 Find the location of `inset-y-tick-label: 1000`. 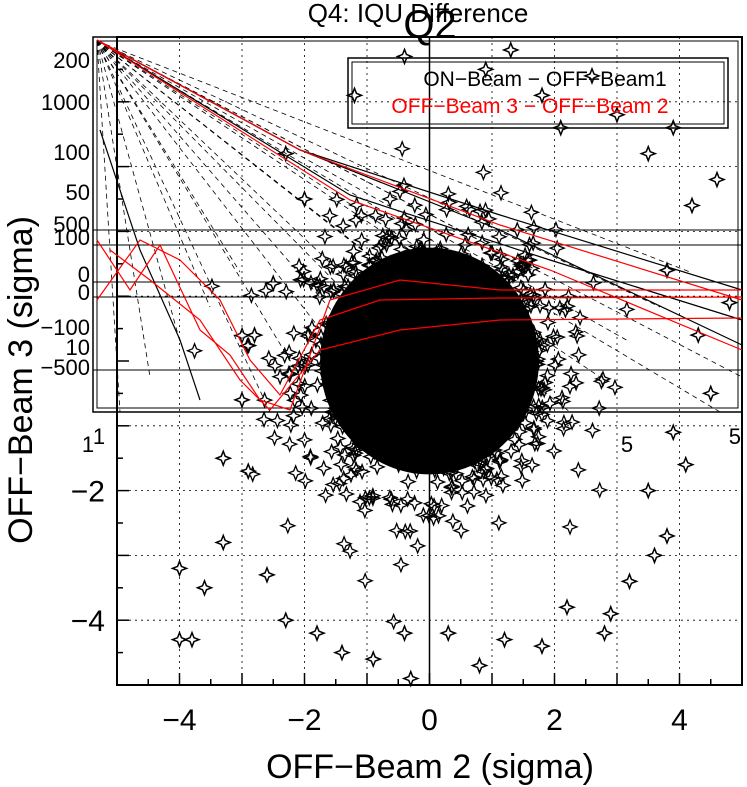

inset-y-tick-label: 1000 is located at coordinates (65, 102).